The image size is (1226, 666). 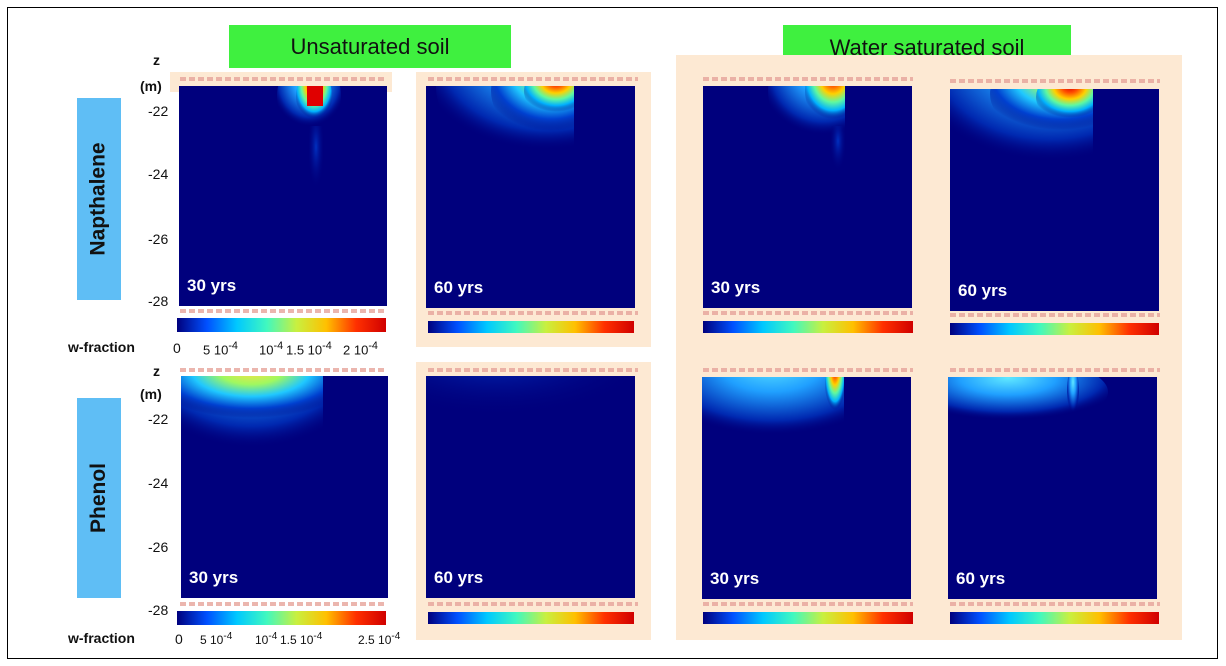 I want to click on tick-label-bottom-22: -22, so click(x=158, y=419).